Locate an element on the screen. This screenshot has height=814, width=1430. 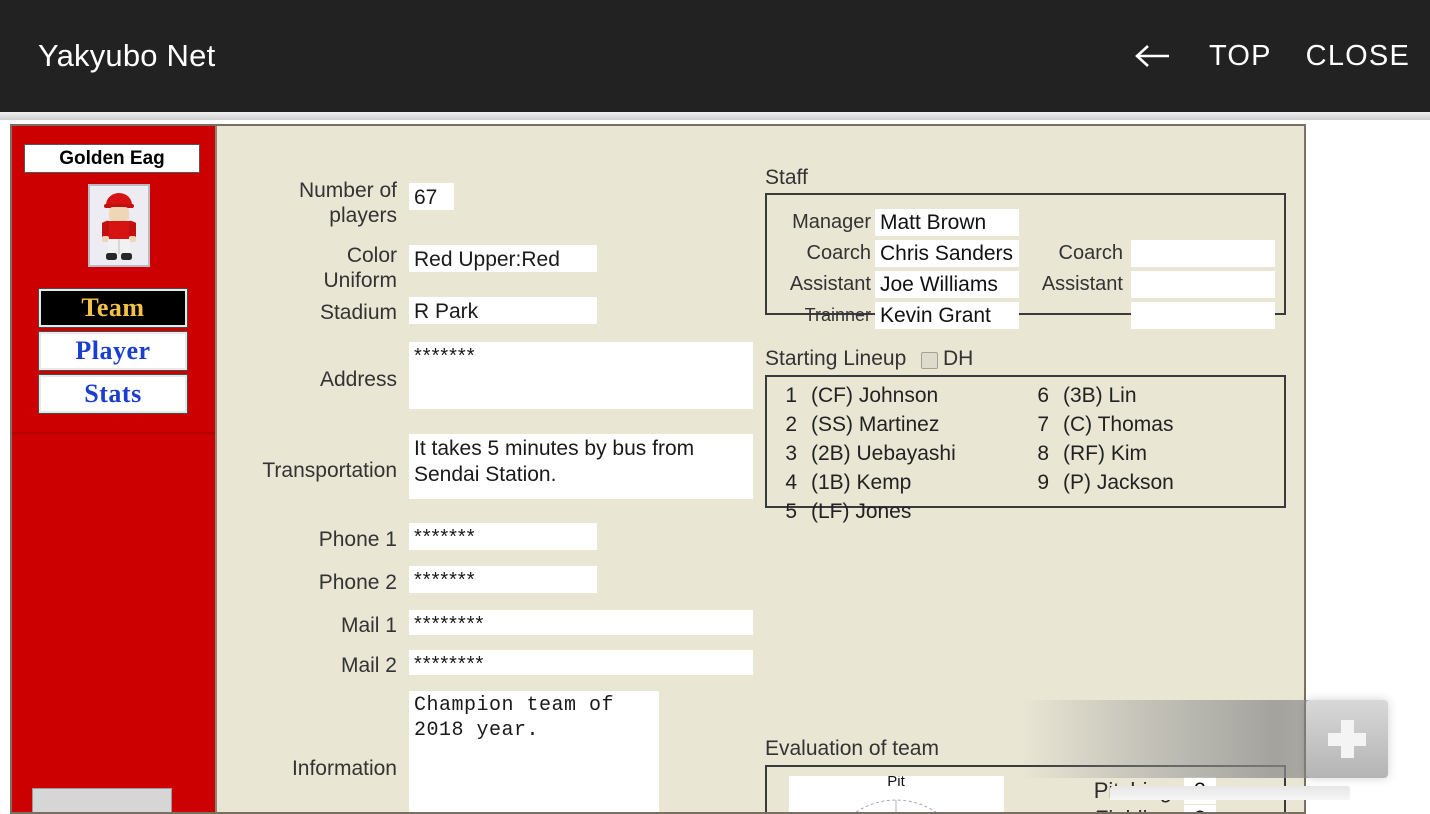
lineup-player: (LF) Jones is located at coordinates (861, 511).